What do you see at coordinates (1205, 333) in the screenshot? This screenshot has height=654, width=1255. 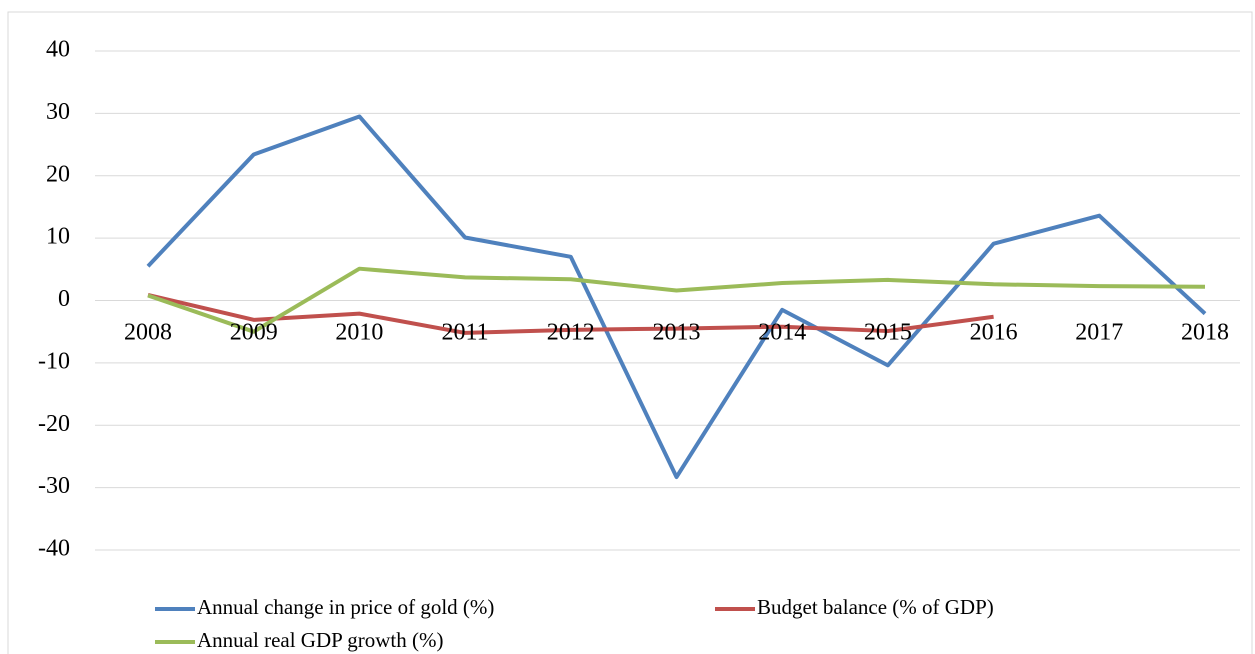 I see `x-tick-label: 2018` at bounding box center [1205, 333].